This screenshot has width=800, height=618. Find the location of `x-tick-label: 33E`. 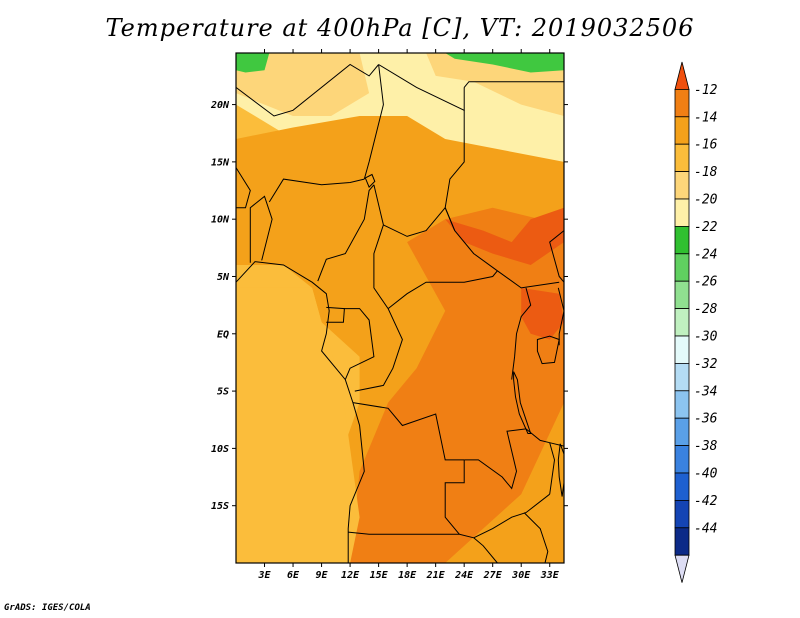

x-tick-label: 33E is located at coordinates (550, 575).